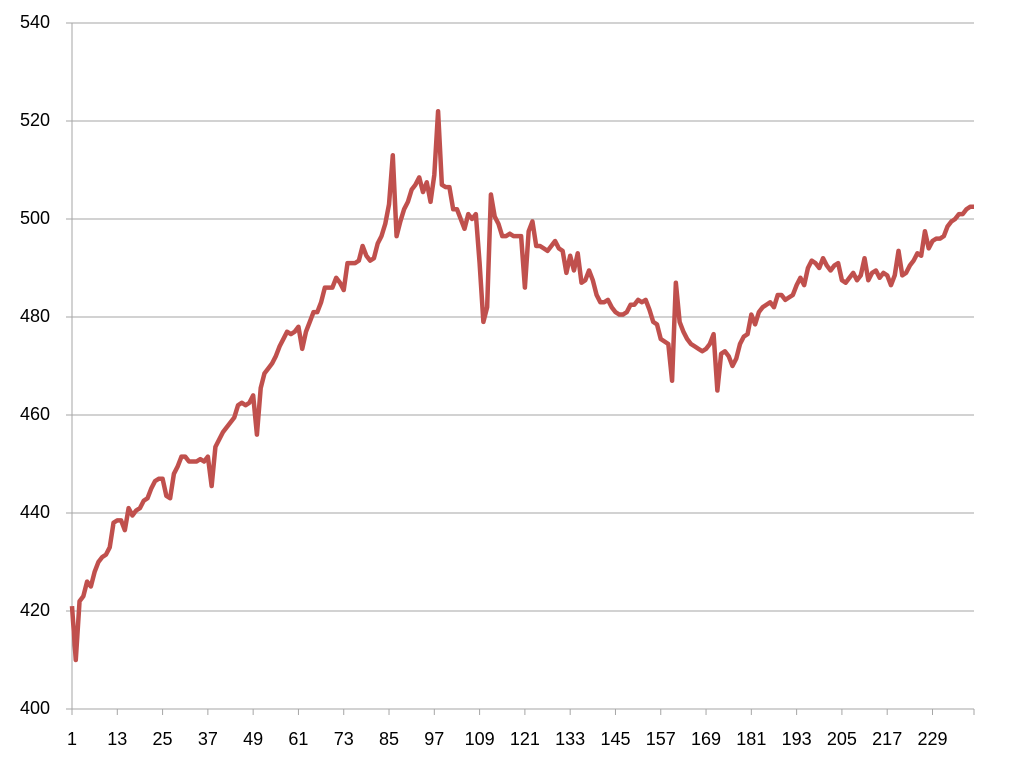 The image size is (1014, 765). I want to click on x-tick-label: 133, so click(570, 739).